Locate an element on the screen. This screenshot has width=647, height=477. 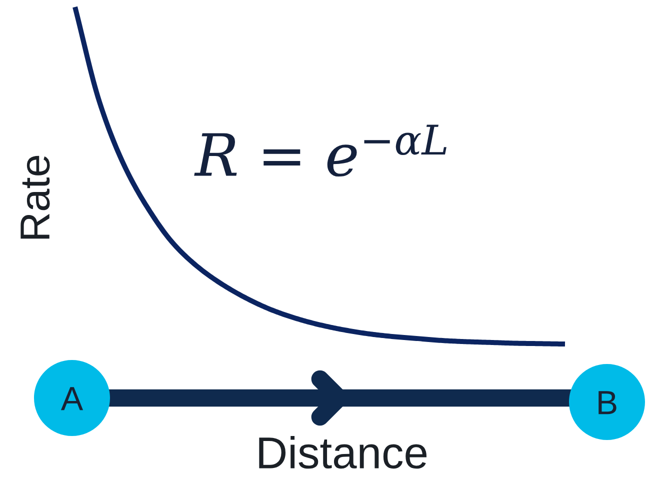
y-axis-title: Rate is located at coordinates (35, 197).